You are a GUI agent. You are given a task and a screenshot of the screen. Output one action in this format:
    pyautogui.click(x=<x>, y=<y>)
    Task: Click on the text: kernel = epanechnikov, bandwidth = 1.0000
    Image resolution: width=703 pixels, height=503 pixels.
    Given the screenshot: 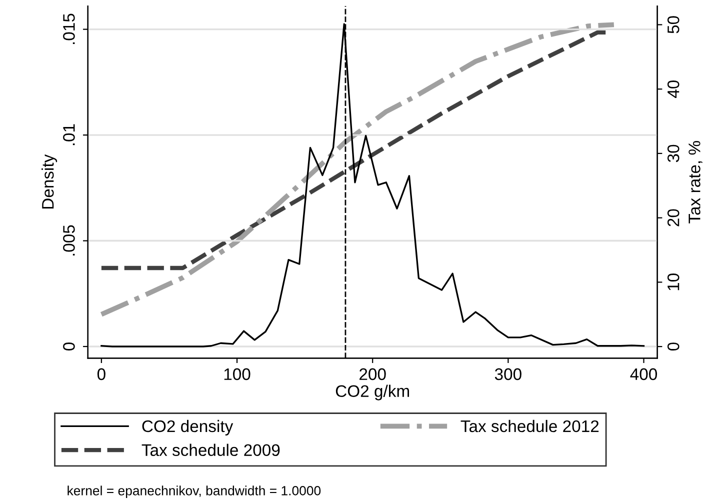 What is the action you would take?
    pyautogui.click(x=194, y=492)
    